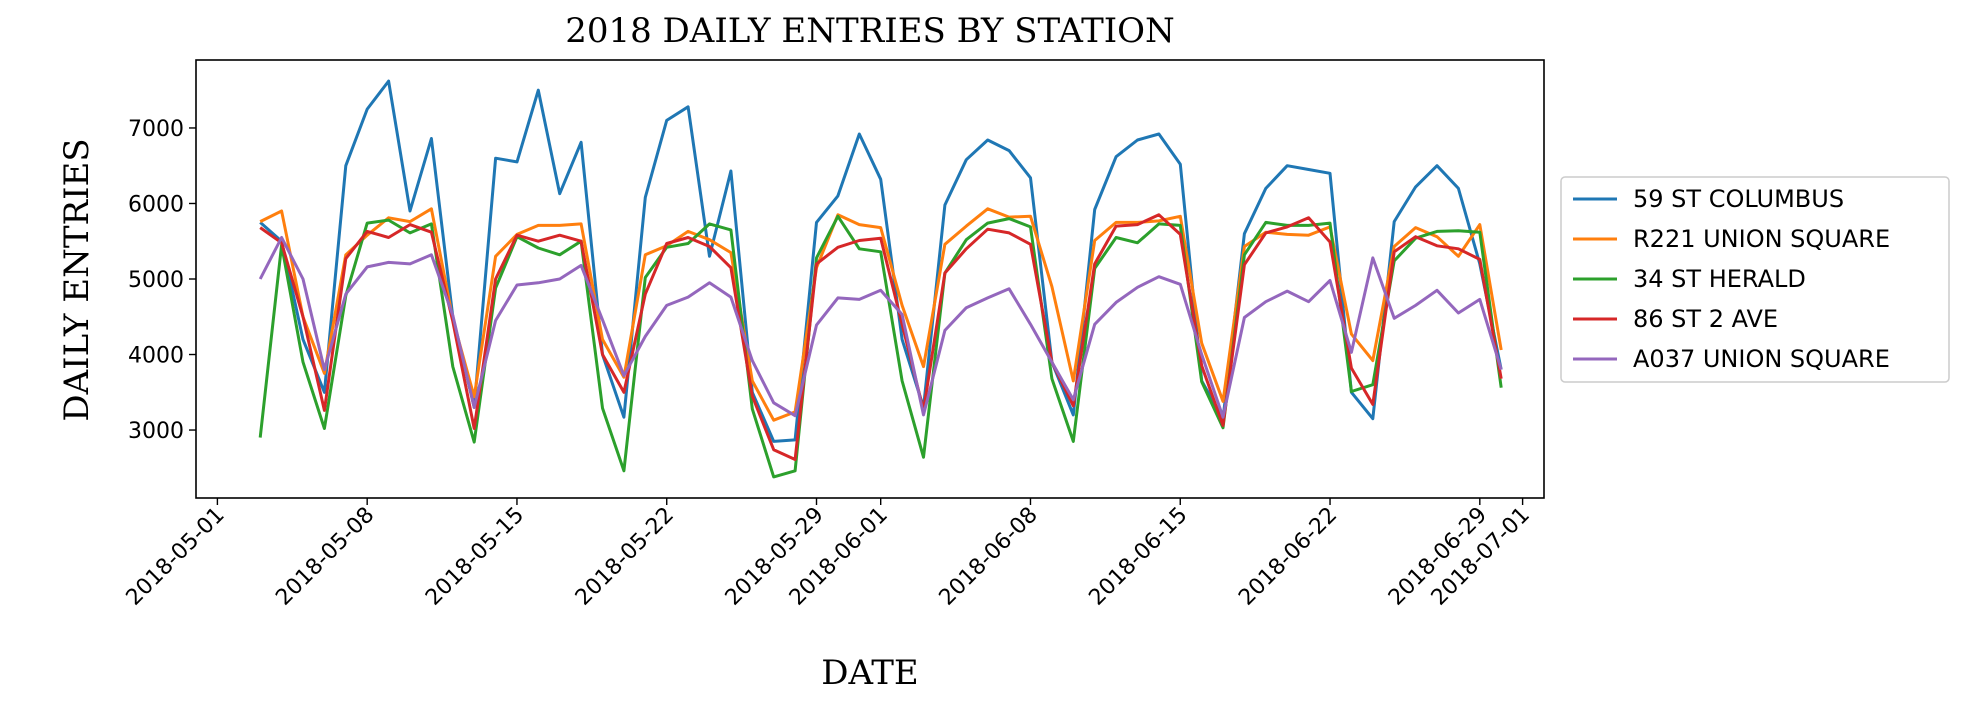  What do you see at coordinates (156, 280) in the screenshot?
I see `y-tick-label: 5000` at bounding box center [156, 280].